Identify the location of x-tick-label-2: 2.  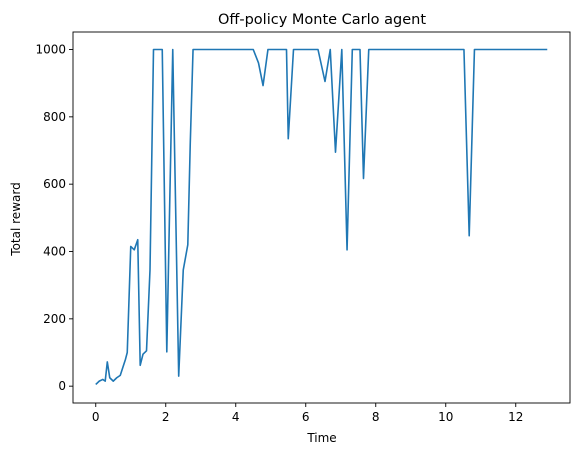
(166, 417).